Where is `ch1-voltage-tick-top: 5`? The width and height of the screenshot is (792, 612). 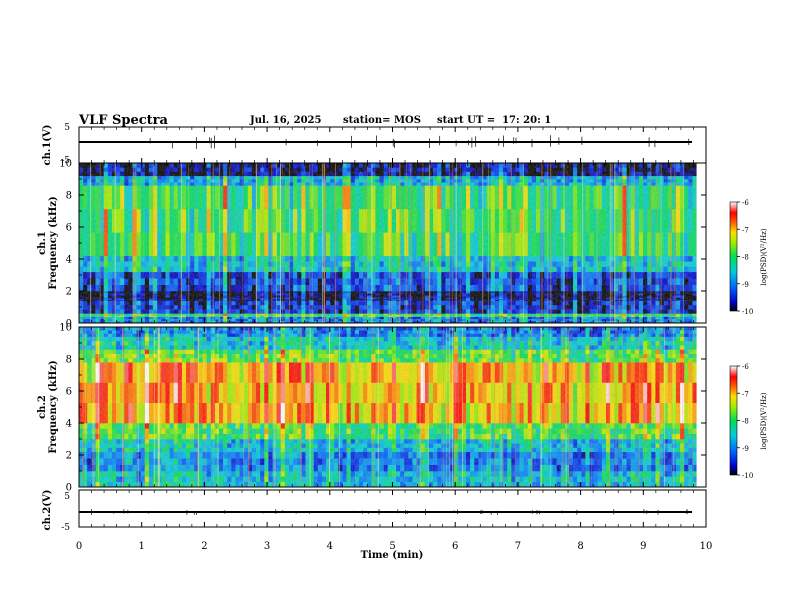
ch1-voltage-tick-top: 5 is located at coordinates (67, 128).